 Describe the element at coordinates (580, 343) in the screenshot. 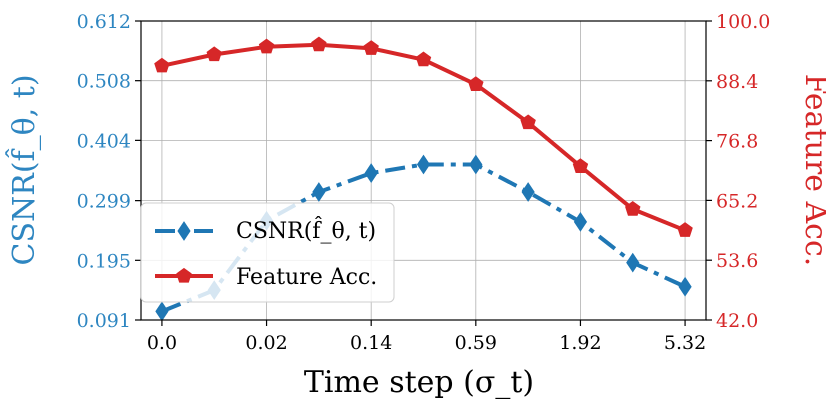

I see `x-tick-label: 1.92` at that location.